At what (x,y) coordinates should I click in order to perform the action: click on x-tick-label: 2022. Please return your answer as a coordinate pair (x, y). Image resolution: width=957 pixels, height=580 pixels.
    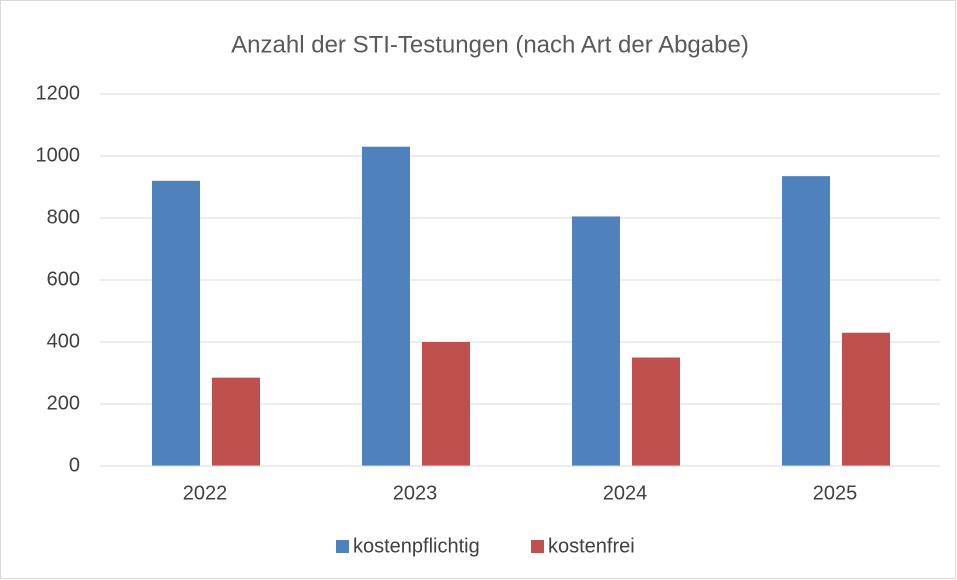
    Looking at the image, I should click on (205, 493).